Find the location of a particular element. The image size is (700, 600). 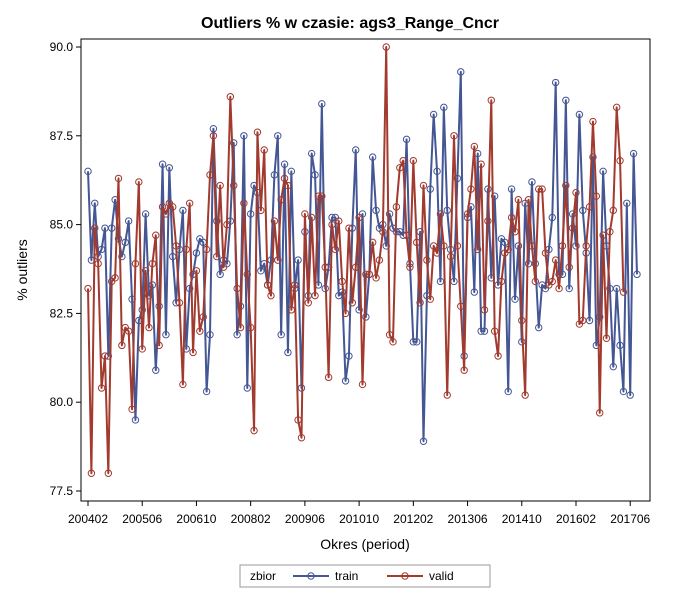

legend-frame is located at coordinates (365, 576).